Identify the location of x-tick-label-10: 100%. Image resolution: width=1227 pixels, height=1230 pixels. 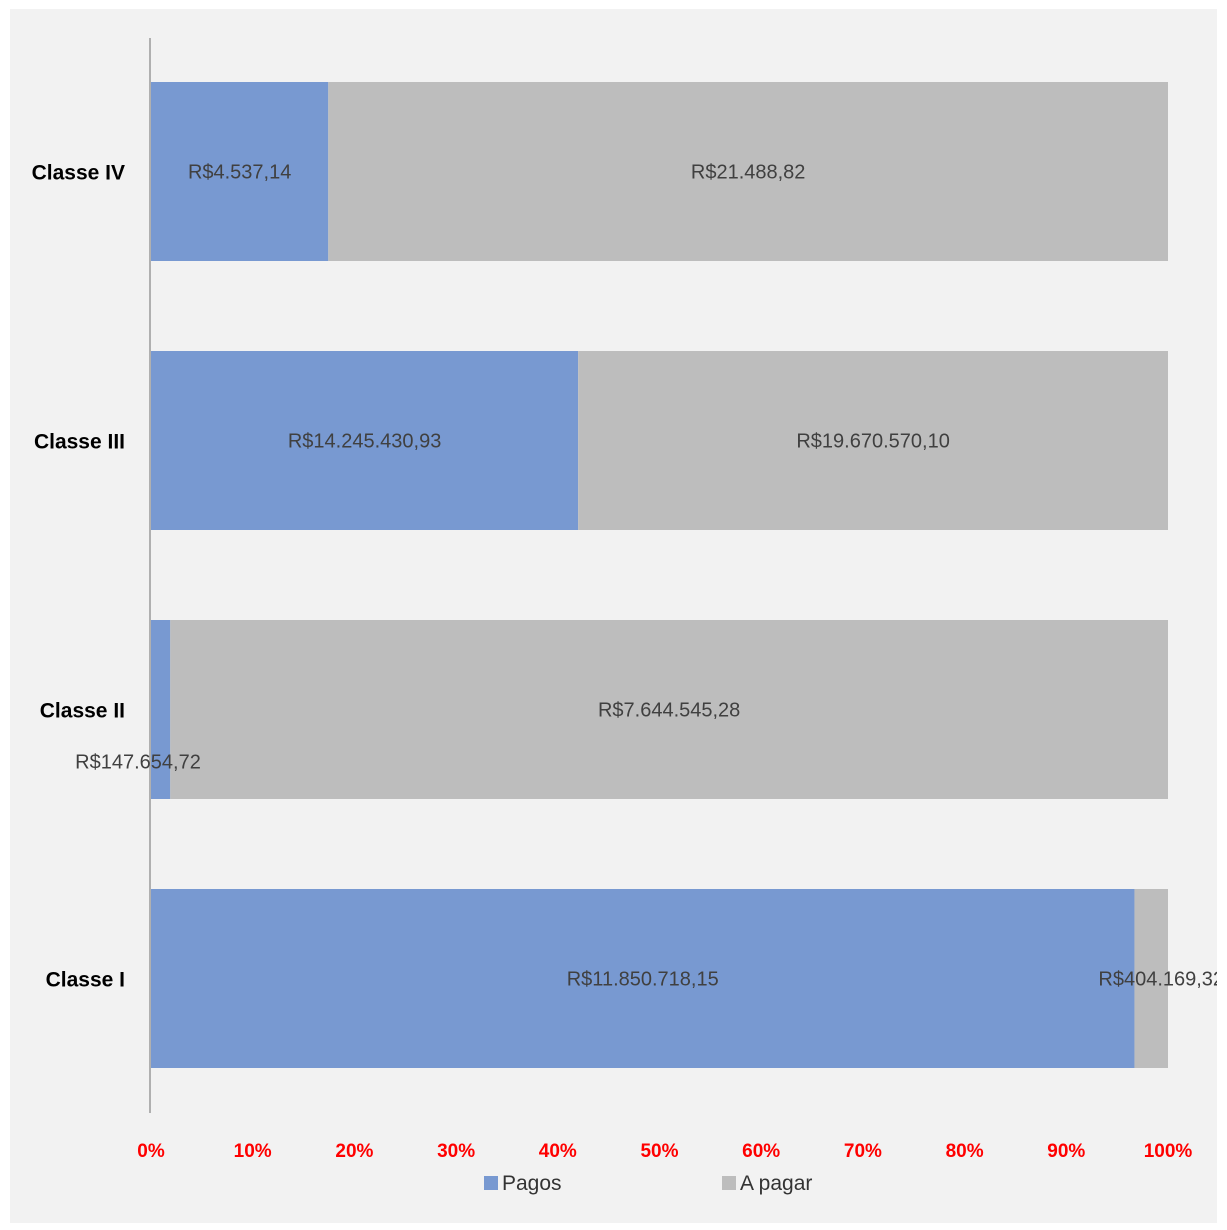
(1168, 1151).